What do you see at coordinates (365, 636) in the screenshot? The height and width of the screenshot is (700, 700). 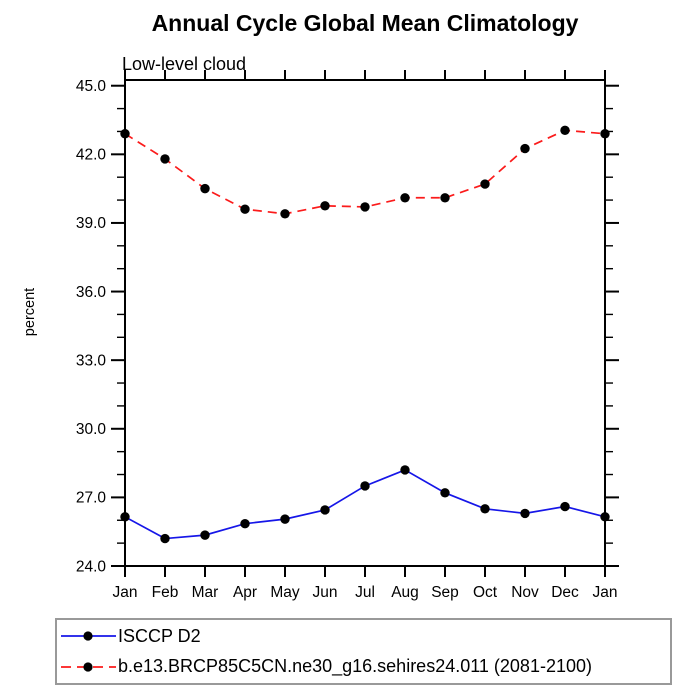 I see `legend-row-observation: ISCCP D2` at bounding box center [365, 636].